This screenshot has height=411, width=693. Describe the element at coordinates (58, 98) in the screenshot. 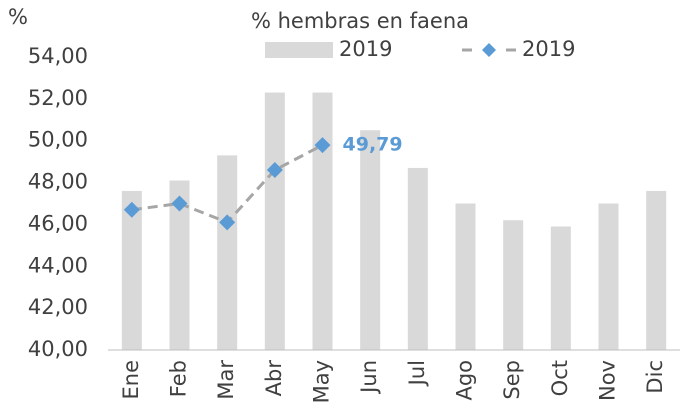

I see `y-tick-label: 52,00` at that location.